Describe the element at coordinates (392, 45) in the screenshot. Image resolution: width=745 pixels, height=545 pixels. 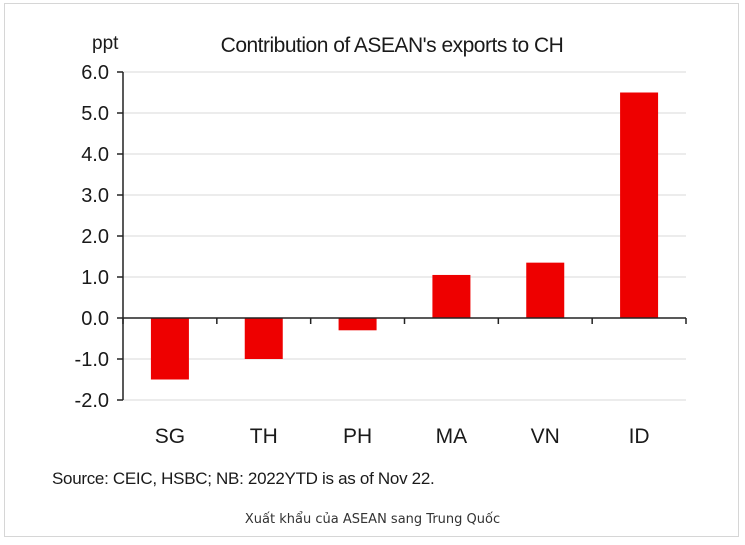
I see `chart-title: Contribution of ASEAN's exports to CH` at that location.